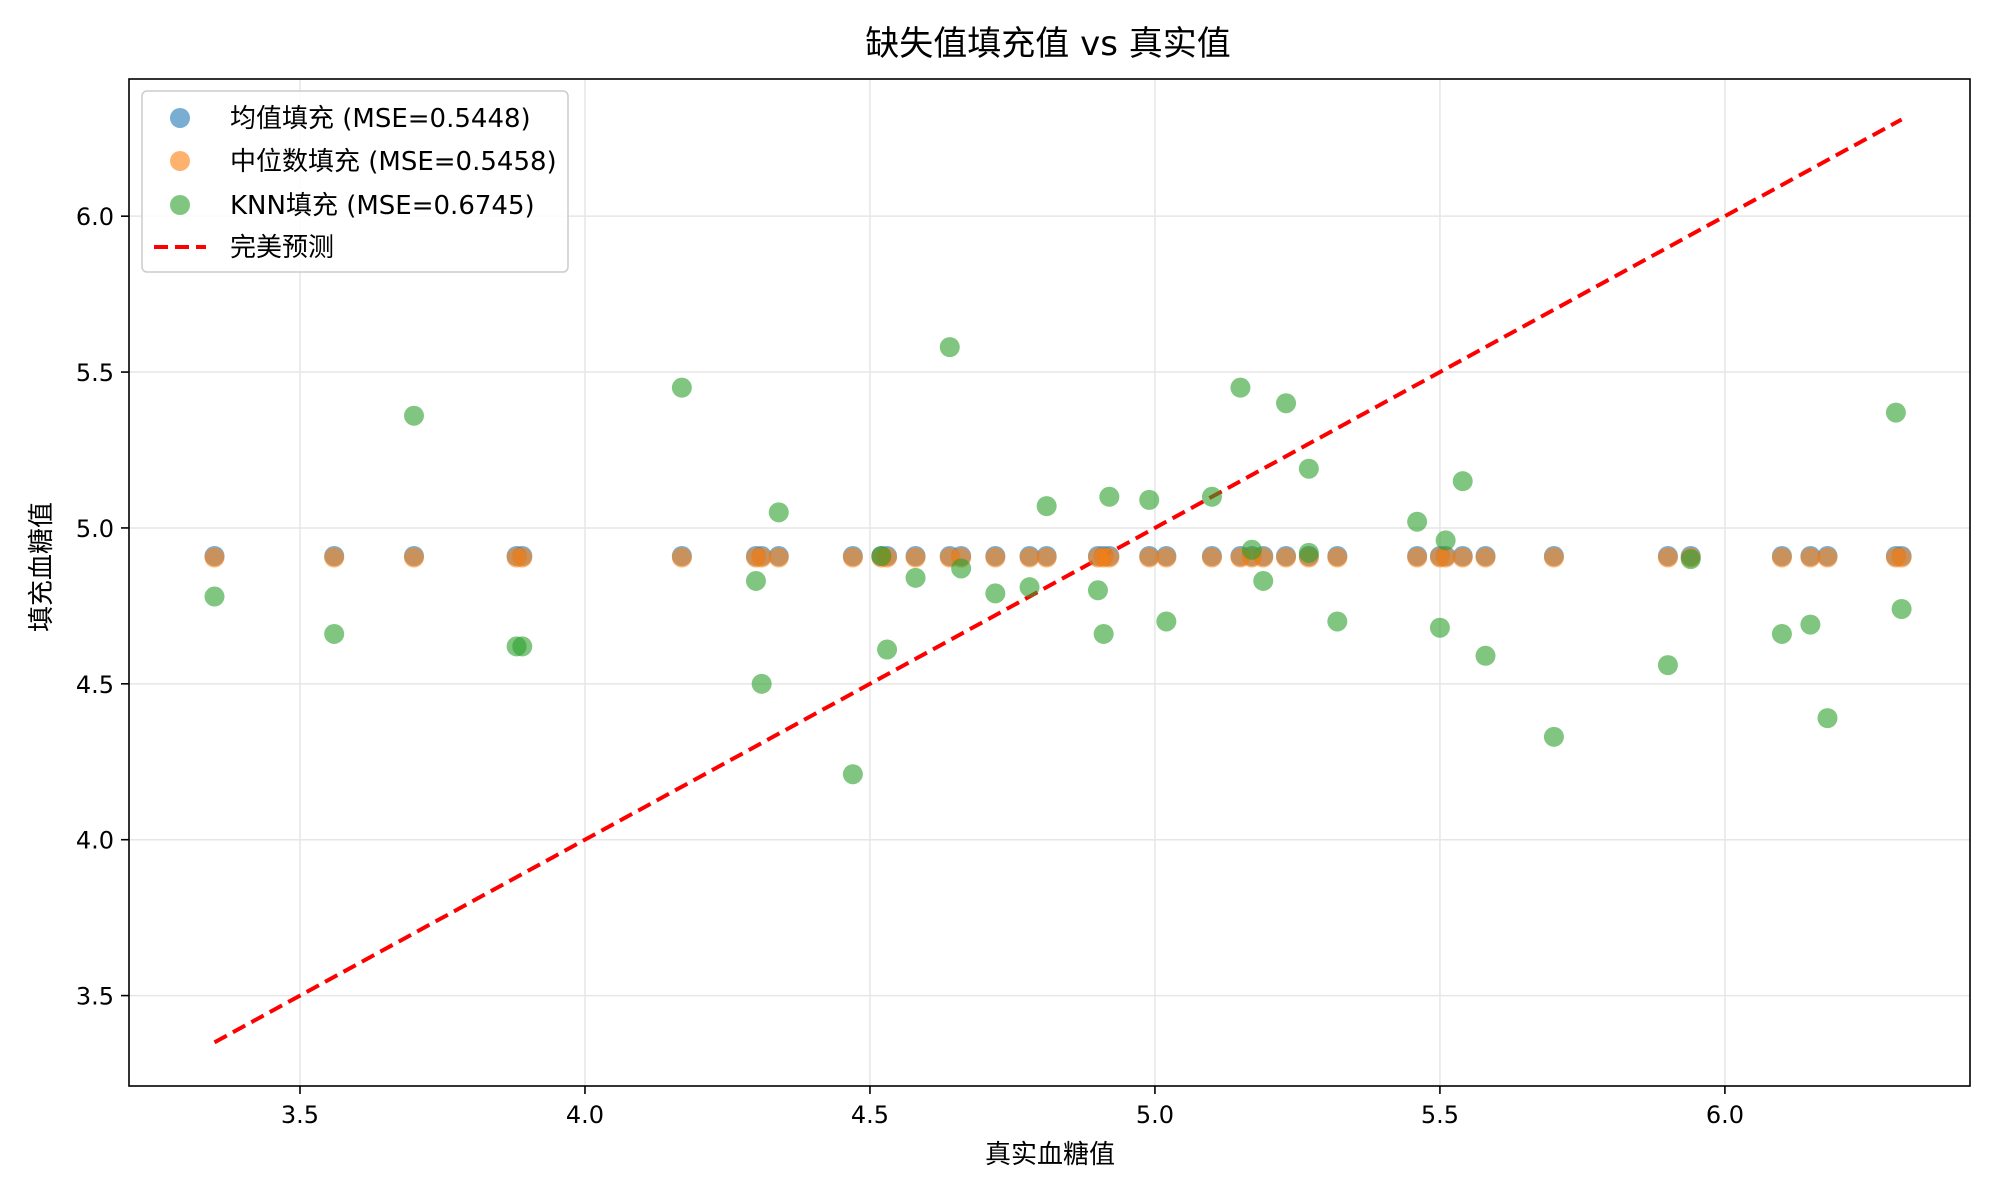 This screenshot has height=1202, width=1996. What do you see at coordinates (1012, 1107) in the screenshot?
I see `x-axis-ticks: 3.5 4.0 4.5 5.0 5.5 6.0` at bounding box center [1012, 1107].